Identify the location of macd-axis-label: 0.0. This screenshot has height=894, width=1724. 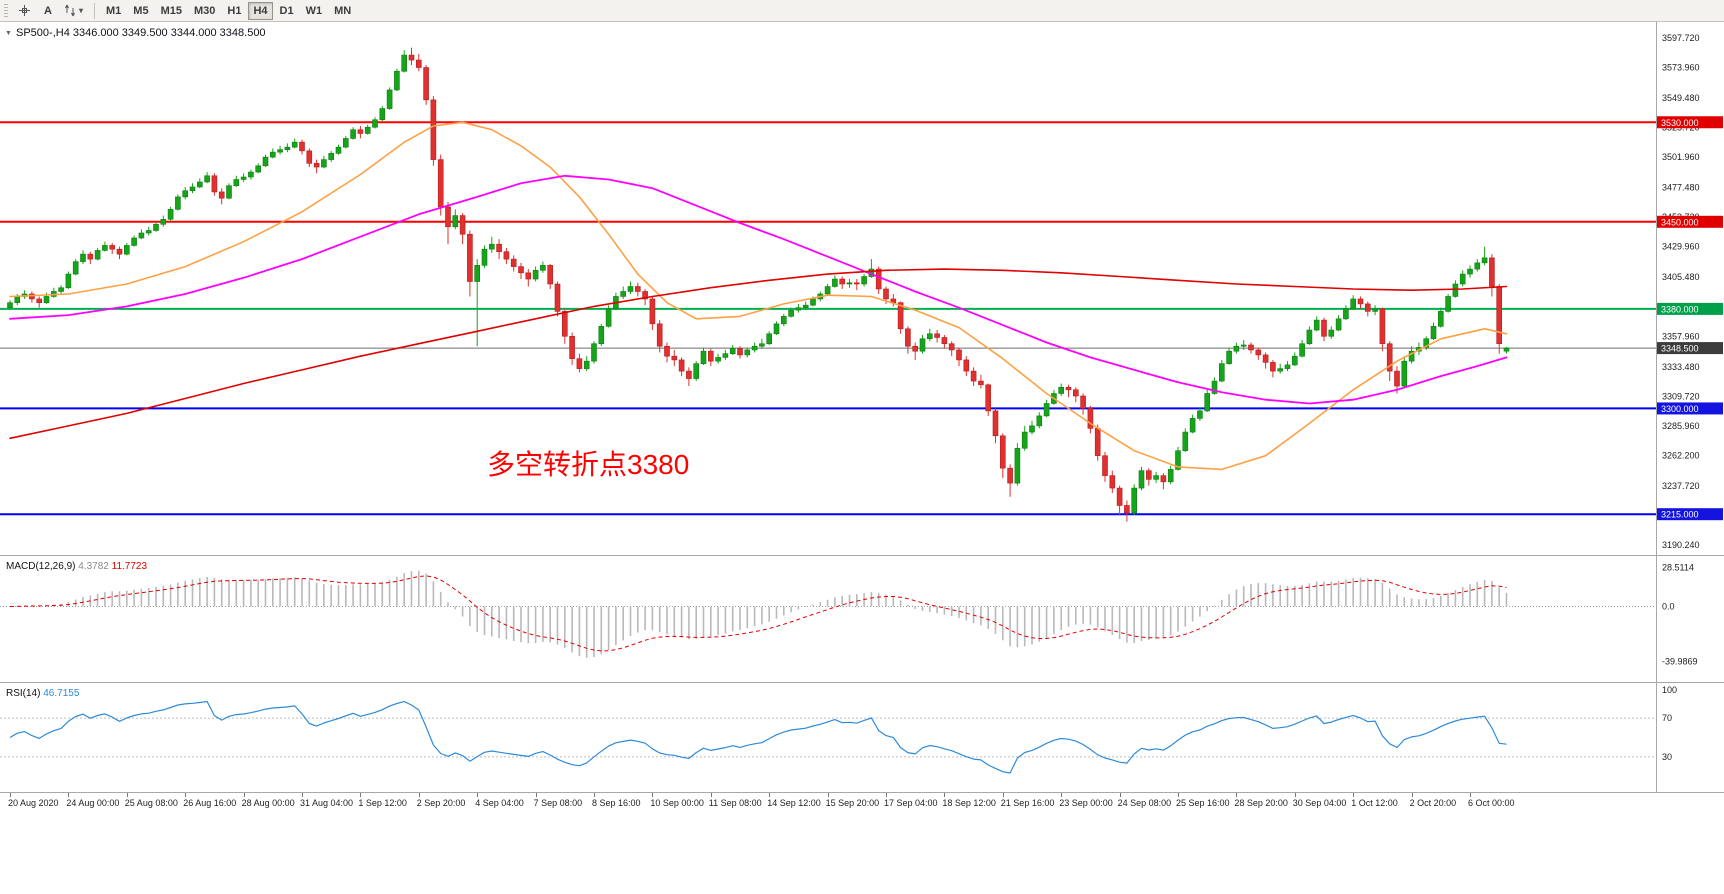
(1668, 606).